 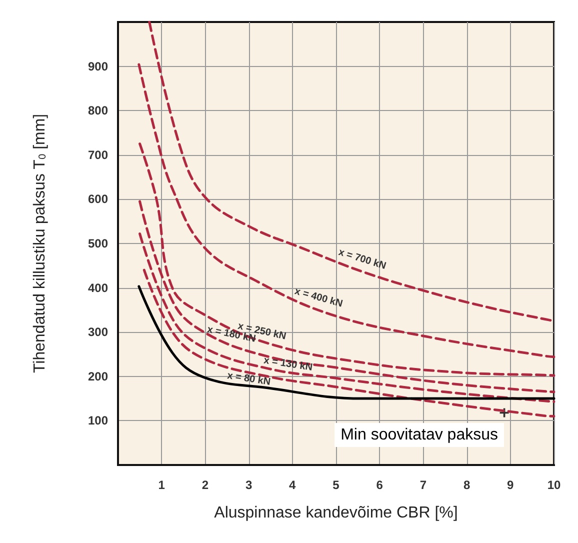 What do you see at coordinates (380, 485) in the screenshot?
I see `x-tick-label: 6` at bounding box center [380, 485].